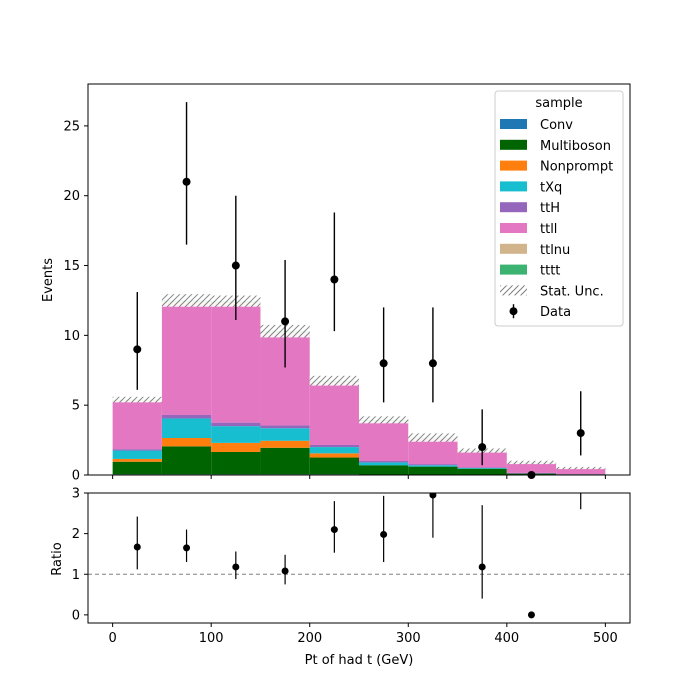 This screenshot has width=700, height=700. What do you see at coordinates (211, 638) in the screenshot?
I see `x-tick-label-1: 100` at bounding box center [211, 638].